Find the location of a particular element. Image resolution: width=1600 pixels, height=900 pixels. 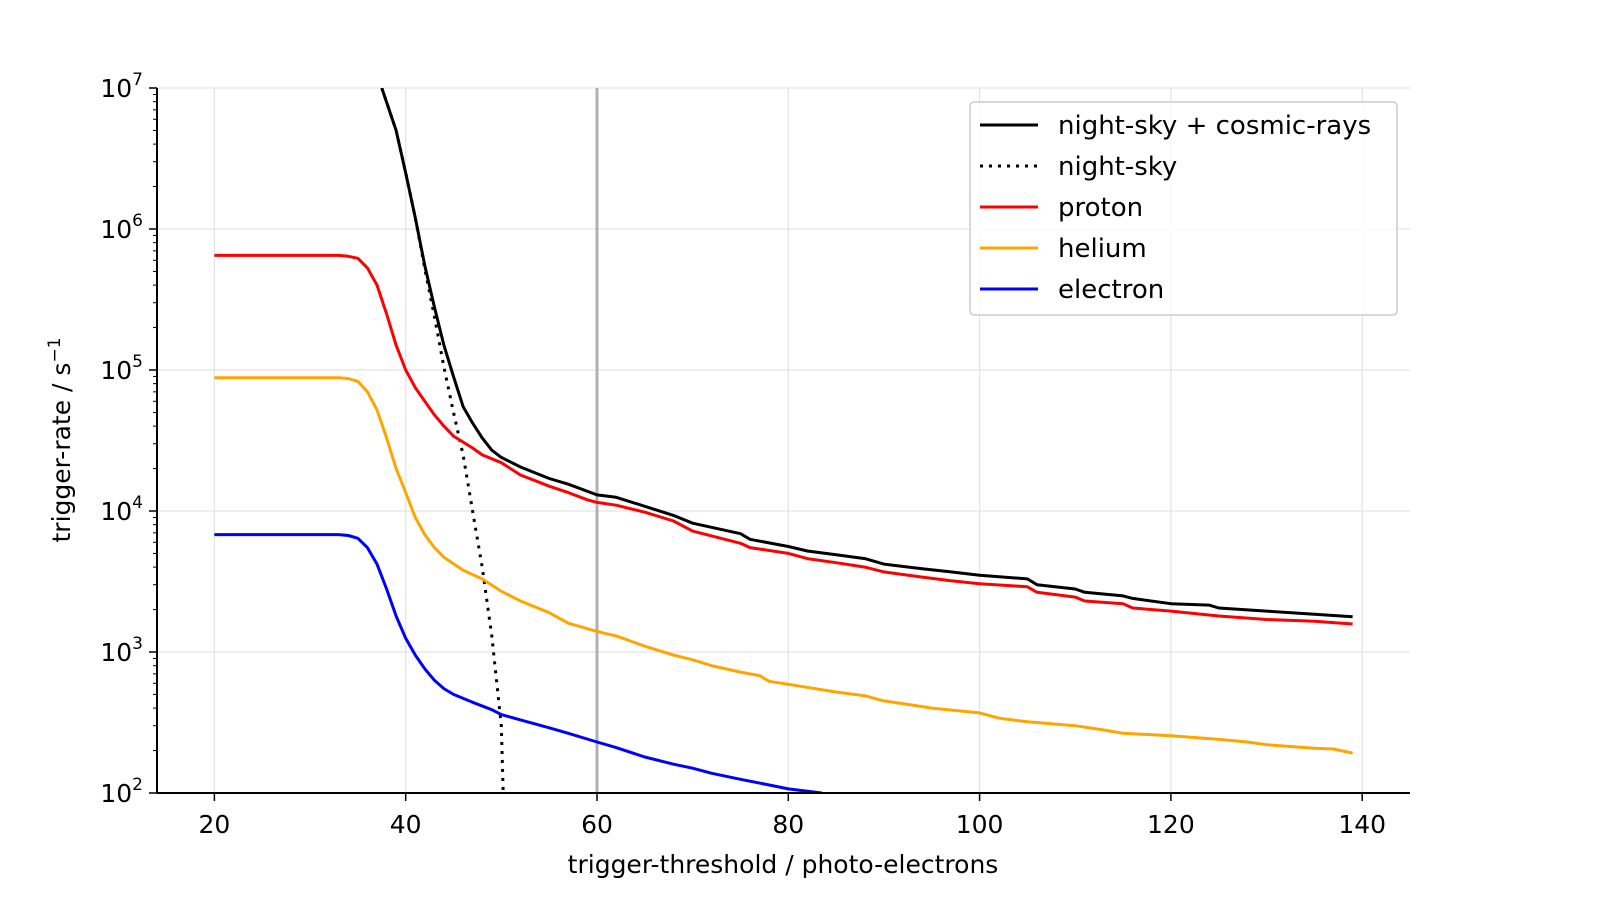

y-axis-label-text: trigger-rate / s is located at coordinates (61, 453).